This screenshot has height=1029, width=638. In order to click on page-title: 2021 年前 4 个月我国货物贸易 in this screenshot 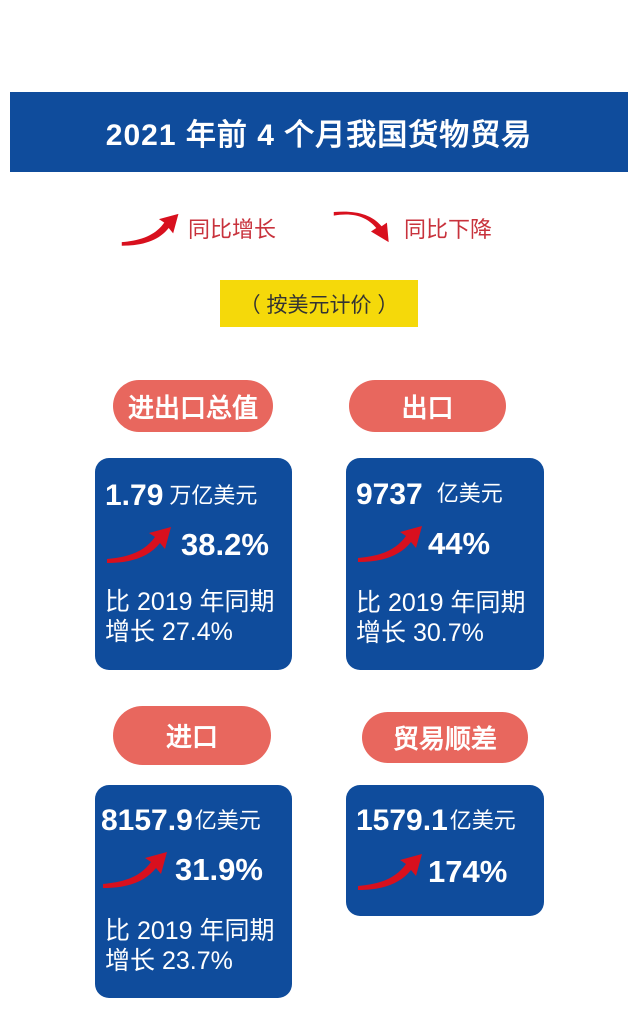, I will do `click(319, 132)`.